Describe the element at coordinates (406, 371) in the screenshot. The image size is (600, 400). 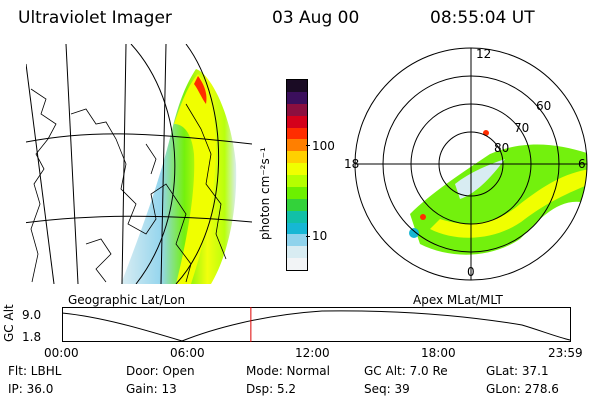
I see `info-gc-alt: GC Alt: 7.0 Re` at that location.